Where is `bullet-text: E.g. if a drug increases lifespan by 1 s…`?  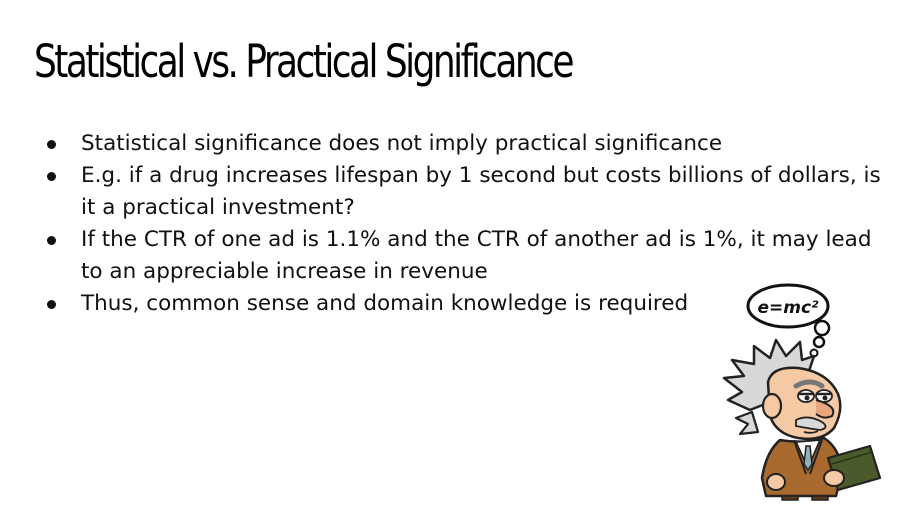 bullet-text: E.g. if a drug increases lifespan by 1 s… is located at coordinates (481, 191).